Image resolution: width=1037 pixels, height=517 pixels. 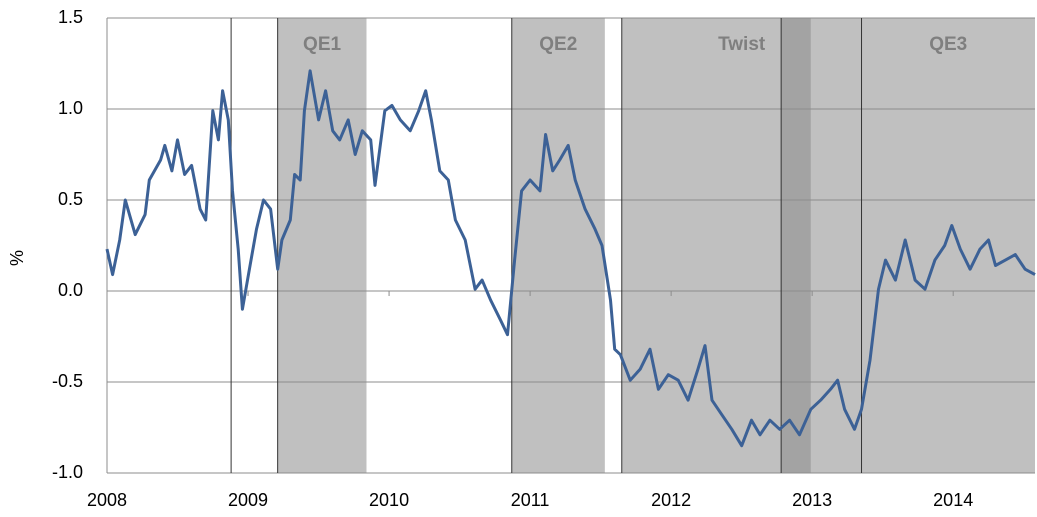 I want to click on highlight-region, so click(x=796, y=245).